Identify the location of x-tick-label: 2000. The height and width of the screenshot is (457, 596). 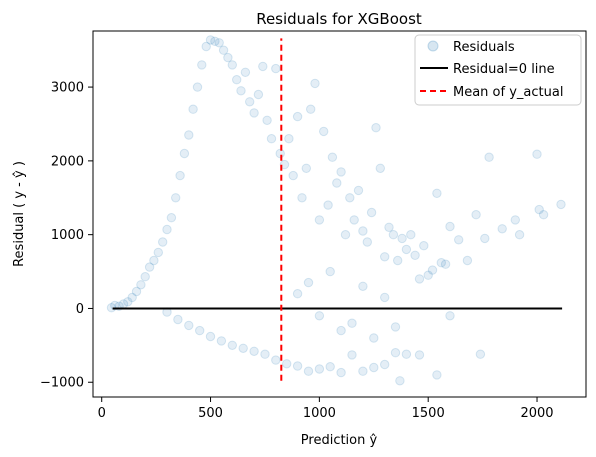
(536, 413).